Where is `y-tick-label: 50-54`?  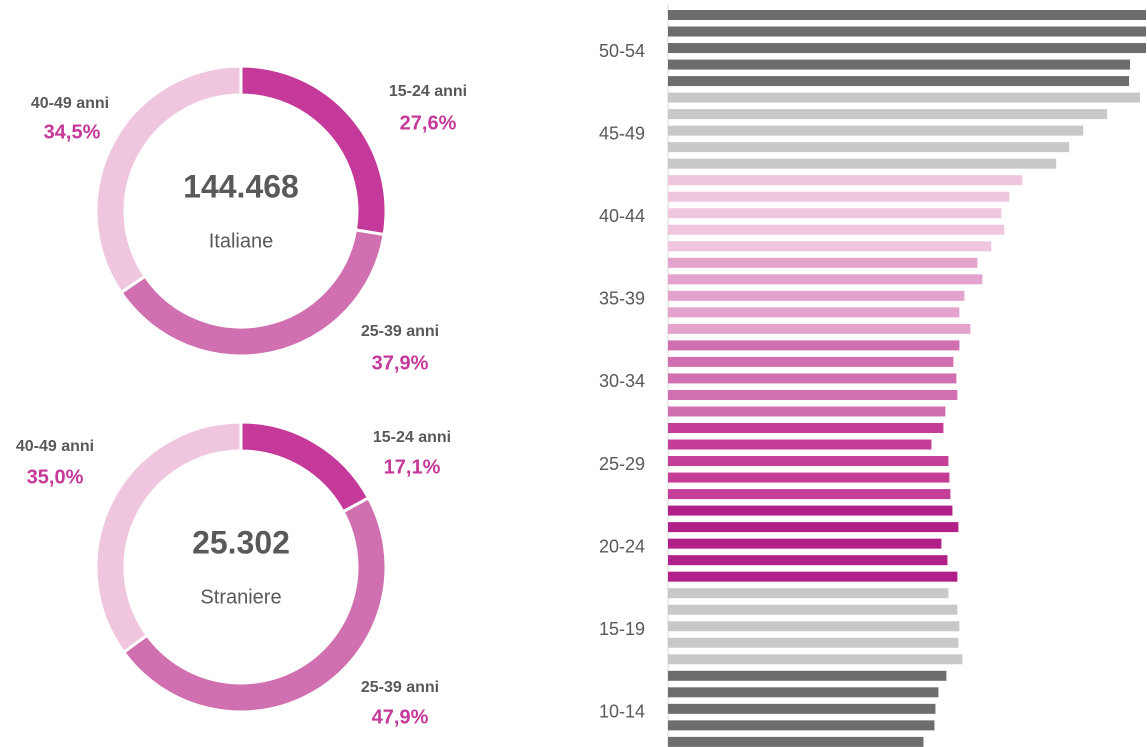
y-tick-label: 50-54 is located at coordinates (622, 51).